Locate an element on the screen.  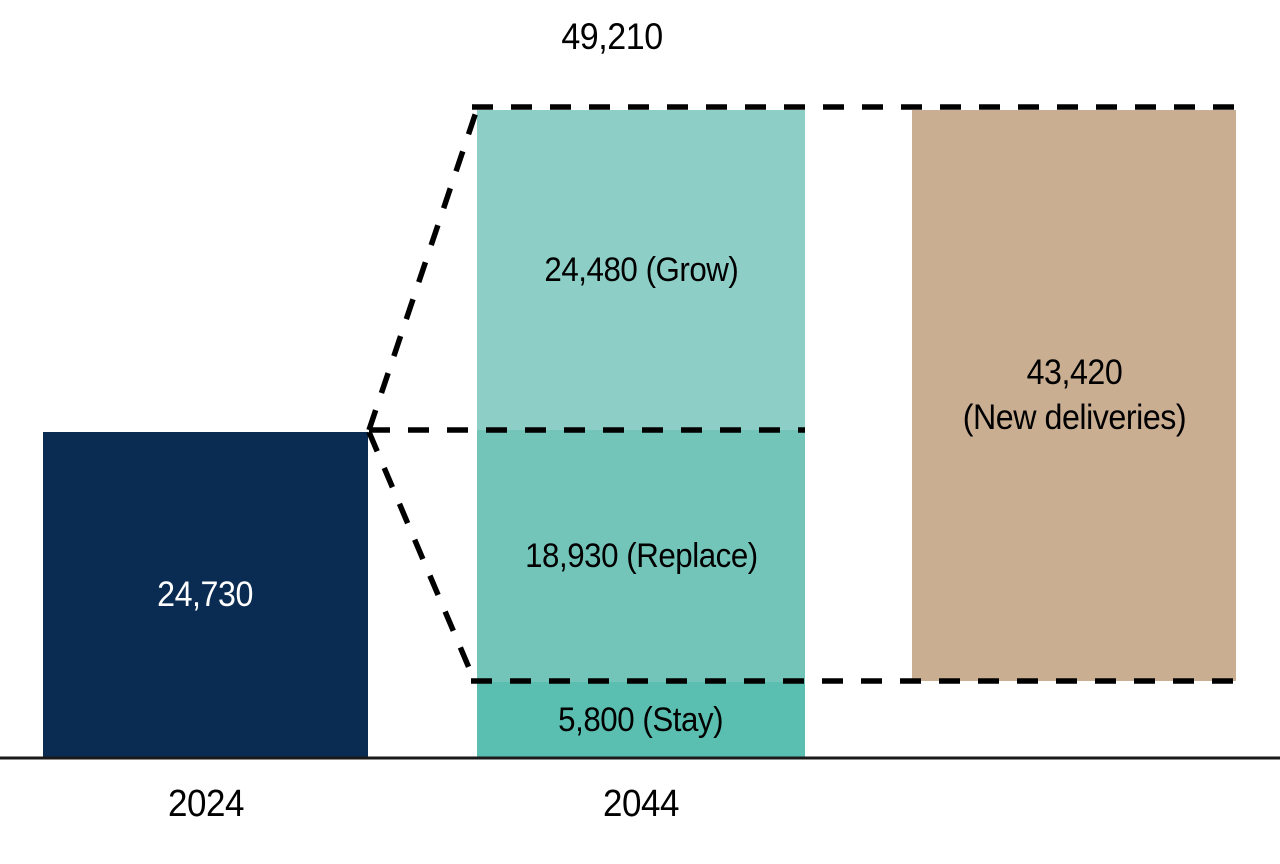
segment-stay-label: 5,800 (Stay) is located at coordinates (641, 719).